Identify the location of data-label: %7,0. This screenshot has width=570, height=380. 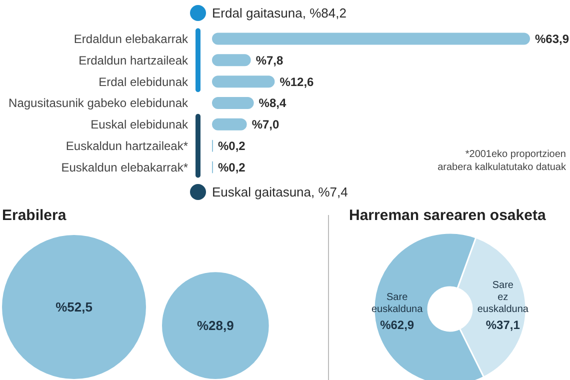
(266, 125).